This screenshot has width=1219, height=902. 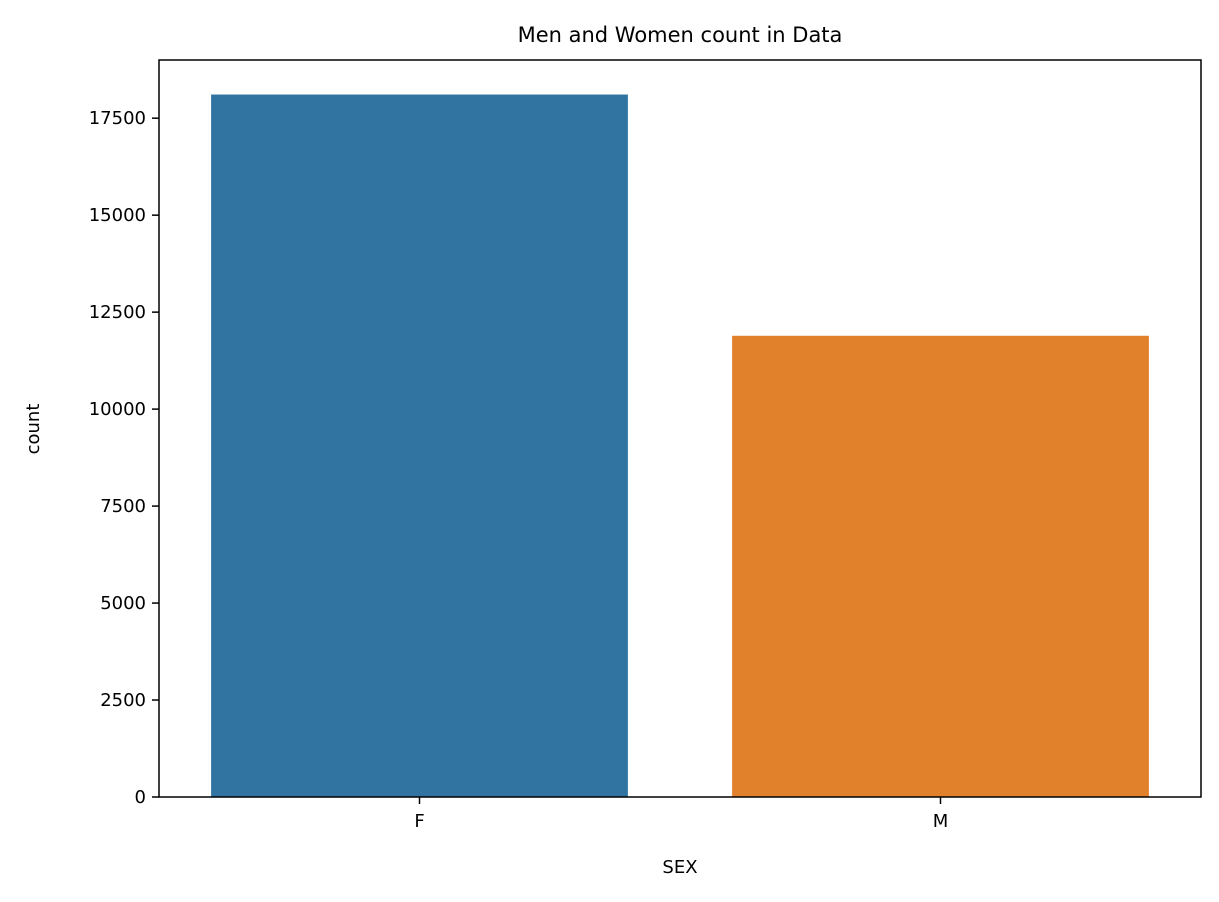 What do you see at coordinates (941, 821) in the screenshot?
I see `x-tick-label: M` at bounding box center [941, 821].